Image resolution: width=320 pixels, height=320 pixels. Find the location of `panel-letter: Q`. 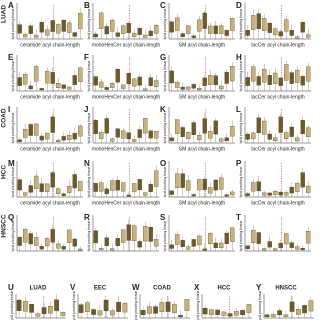

panel-letter: Q is located at coordinates (11, 217).